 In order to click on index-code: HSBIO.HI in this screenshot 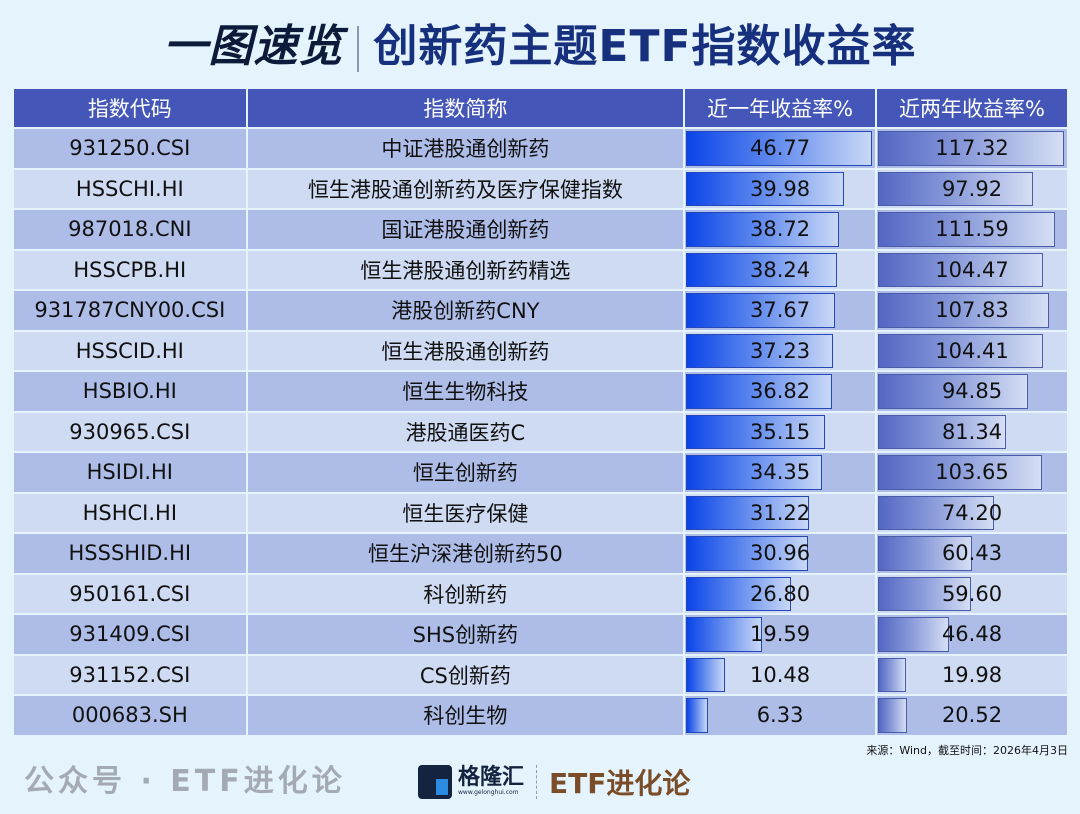, I will do `click(130, 391)`.